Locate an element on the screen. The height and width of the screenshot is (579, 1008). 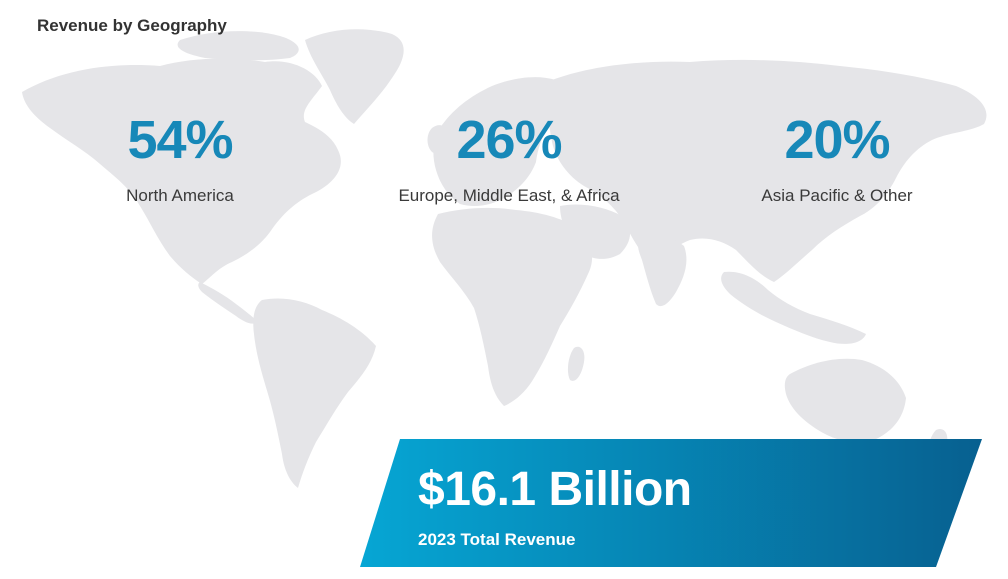
total-revenue-banner is located at coordinates (671, 503).